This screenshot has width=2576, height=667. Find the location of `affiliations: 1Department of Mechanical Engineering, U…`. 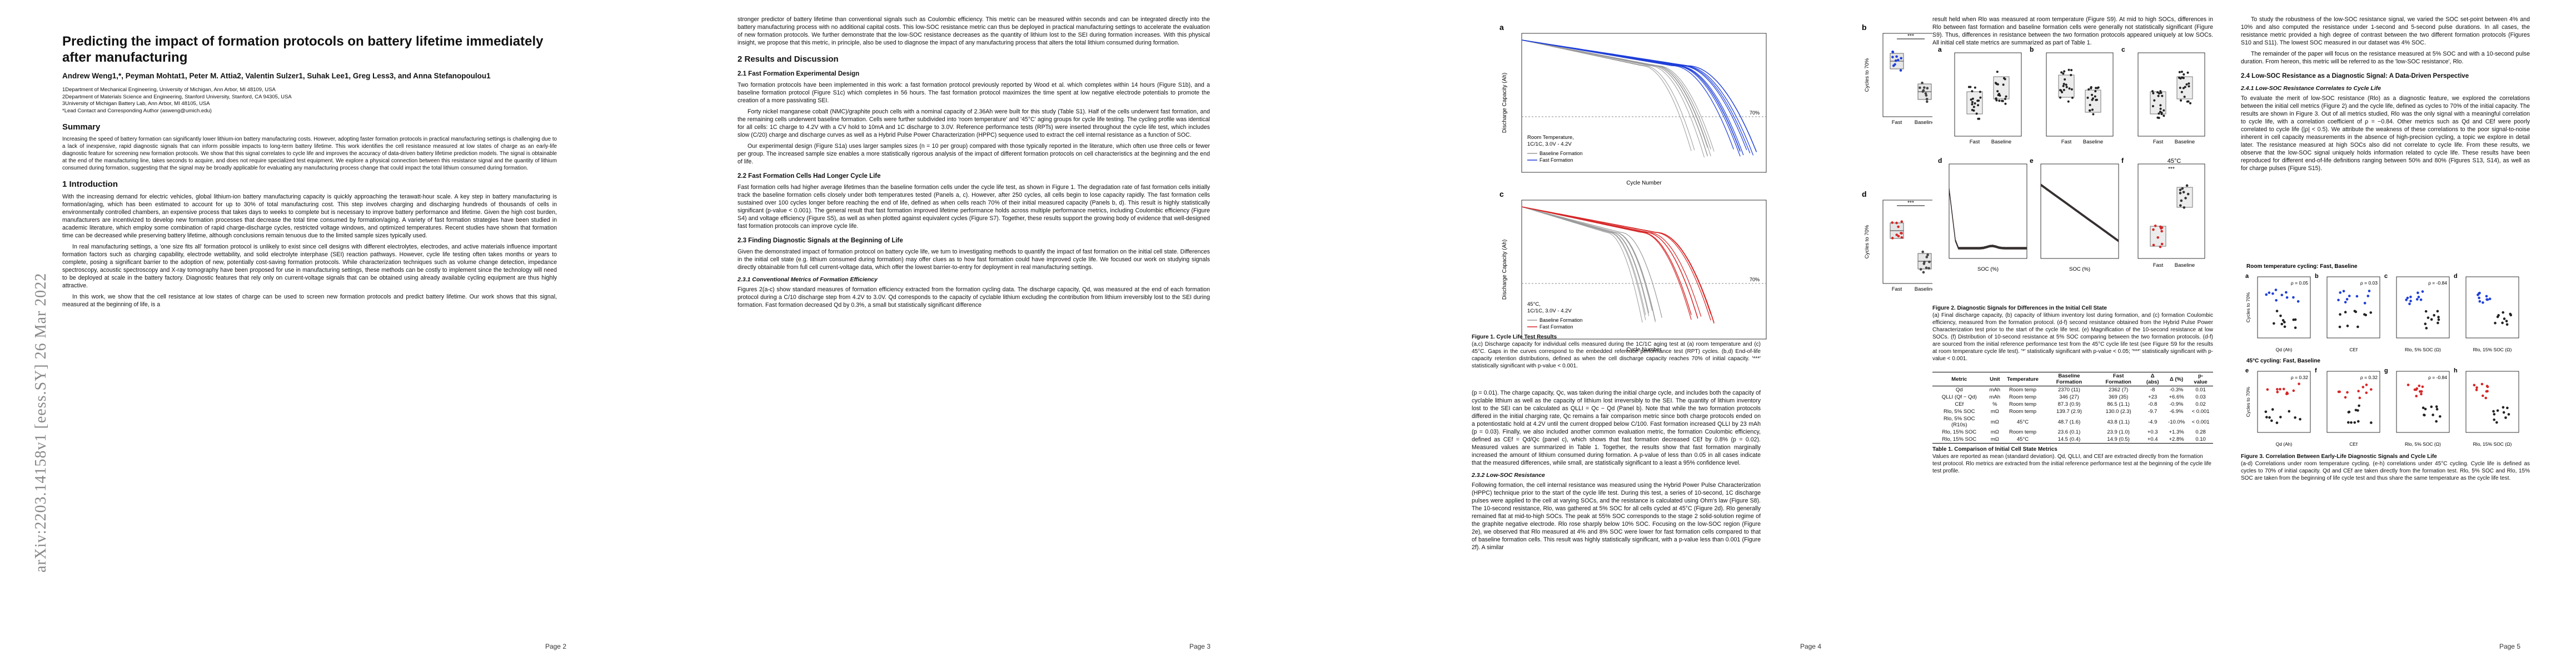

affiliations: 1Department of Mechanical Engineering, U… is located at coordinates (309, 101).